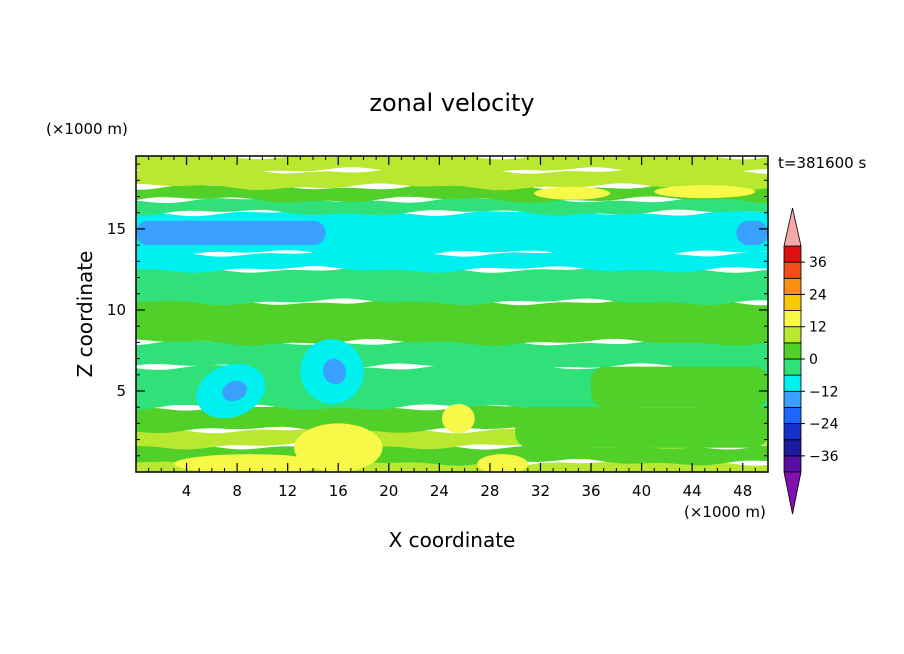  I want to click on x-tick-label: 32, so click(540, 491).